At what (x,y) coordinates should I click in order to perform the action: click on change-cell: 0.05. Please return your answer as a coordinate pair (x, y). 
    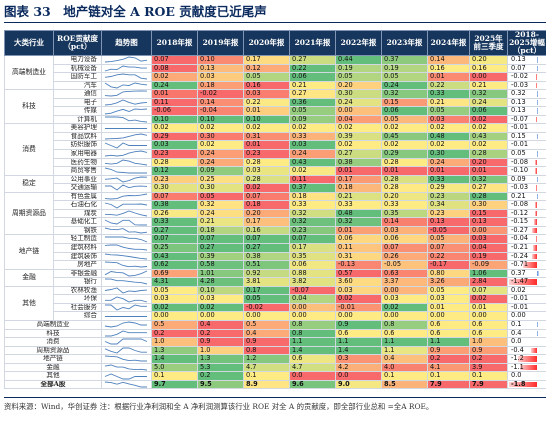
    Looking at the image, I should click on (526, 154).